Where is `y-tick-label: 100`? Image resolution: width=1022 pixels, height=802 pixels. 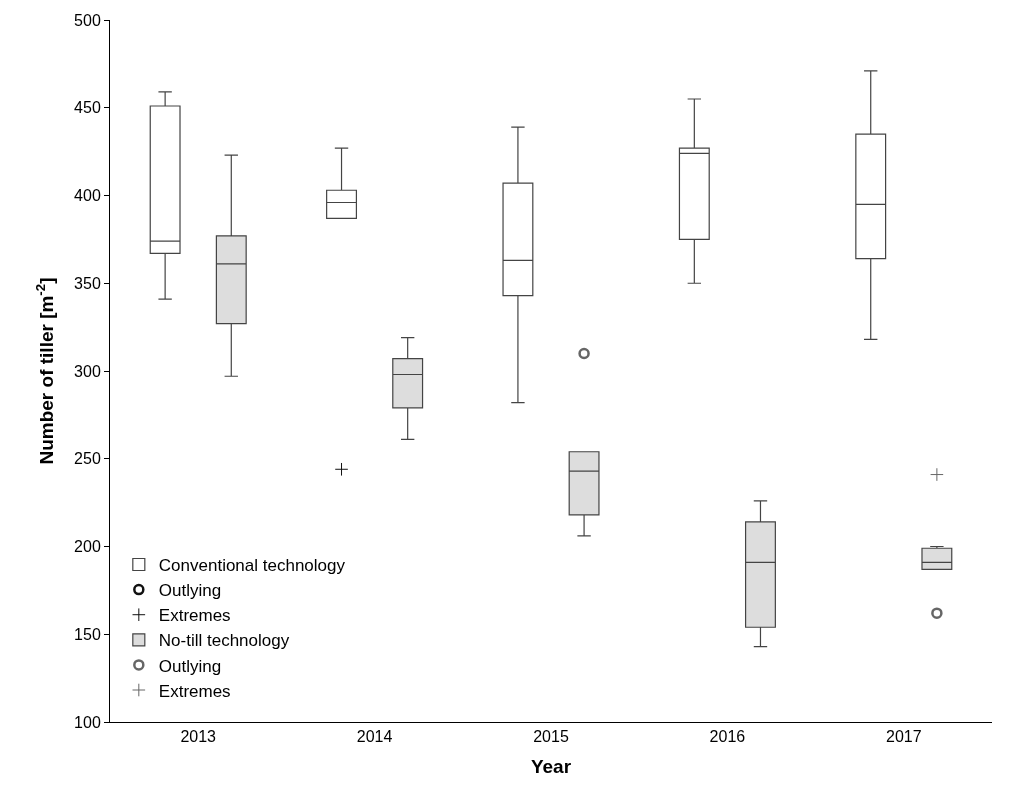 y-tick-label: 100 is located at coordinates (87, 722).